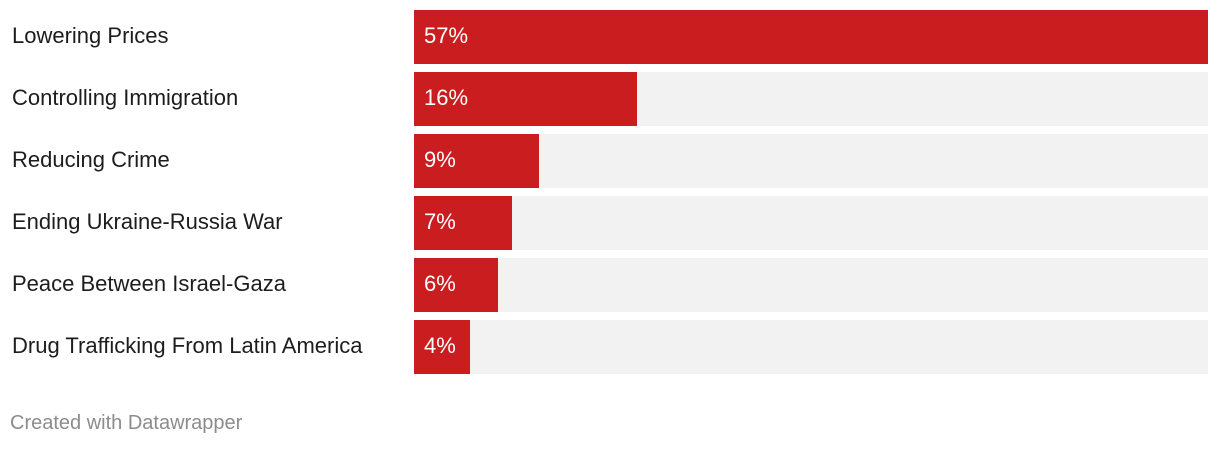  I want to click on category-label: Reducing Crime, so click(91, 159).